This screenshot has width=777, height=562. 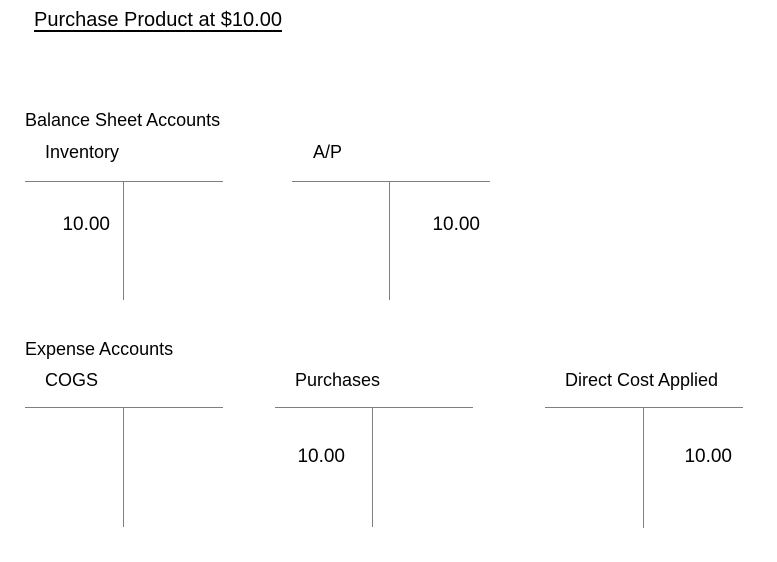 What do you see at coordinates (72, 380) in the screenshot?
I see `account-label-cogs: COGS` at bounding box center [72, 380].